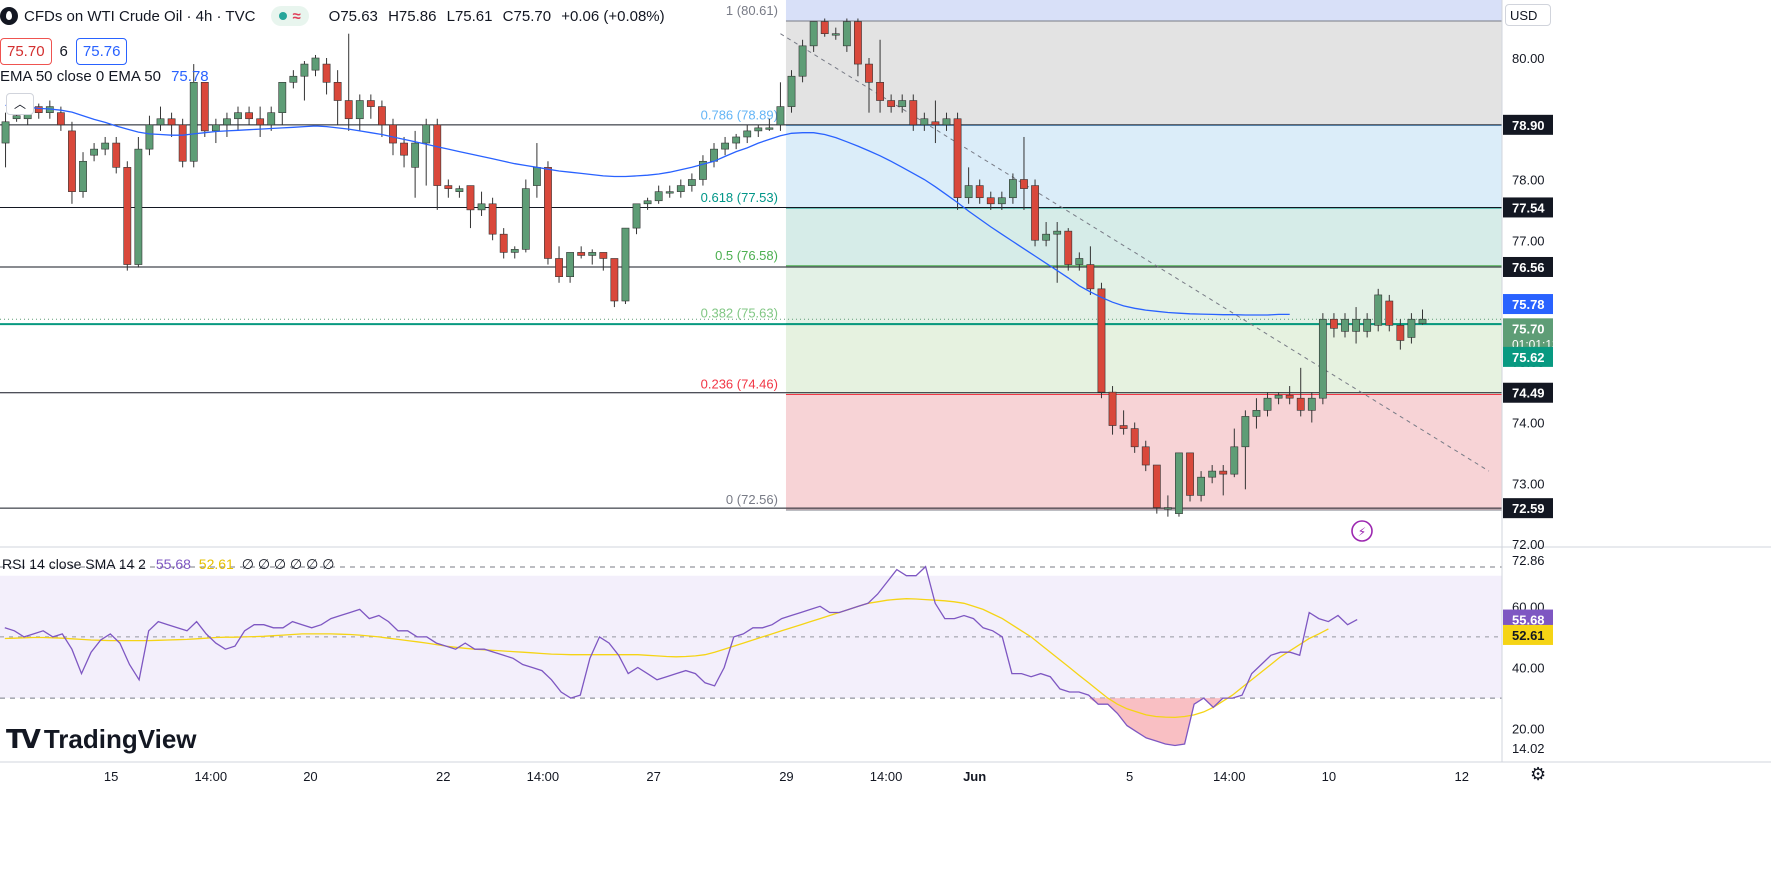 The width and height of the screenshot is (1771, 893). I want to click on fib-level-label: 0 (72.56), so click(752, 499).